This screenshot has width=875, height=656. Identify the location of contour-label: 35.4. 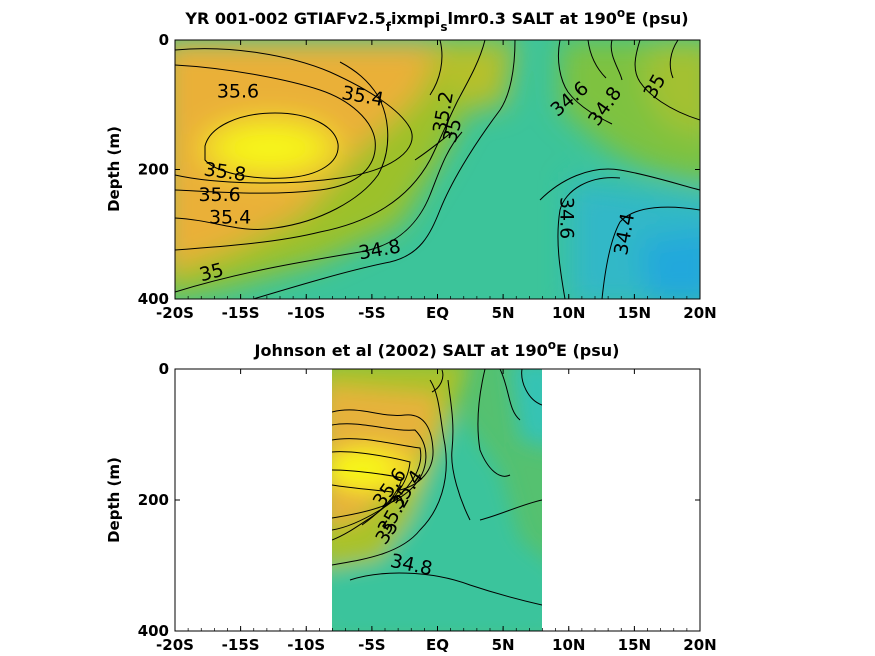
(230, 218).